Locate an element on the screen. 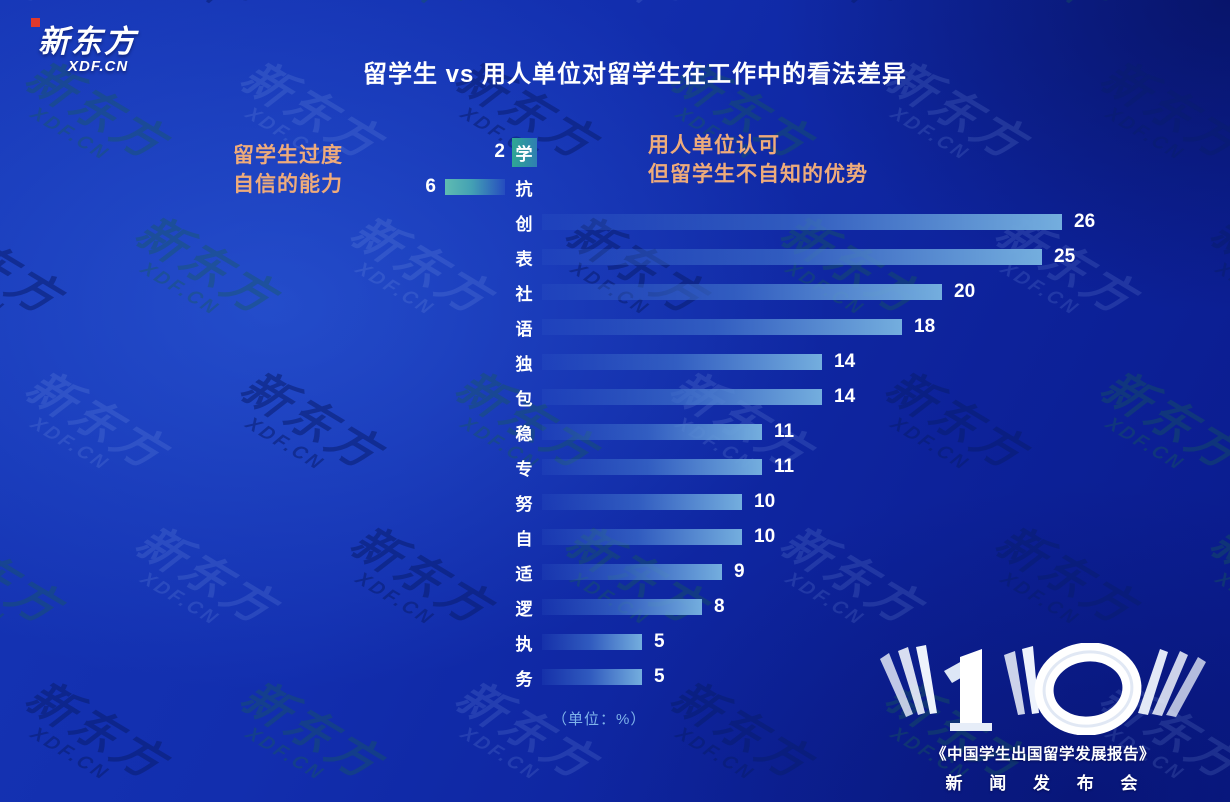 The height and width of the screenshot is (802, 1230). left-series-header: 留学生过度 自信的能力 is located at coordinates (288, 170).